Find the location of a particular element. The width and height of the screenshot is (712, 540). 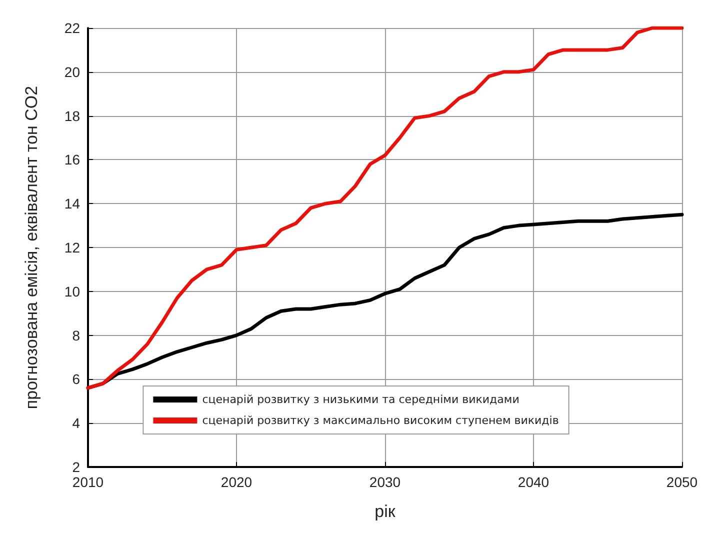

x-tick-label: 2030 is located at coordinates (385, 482).